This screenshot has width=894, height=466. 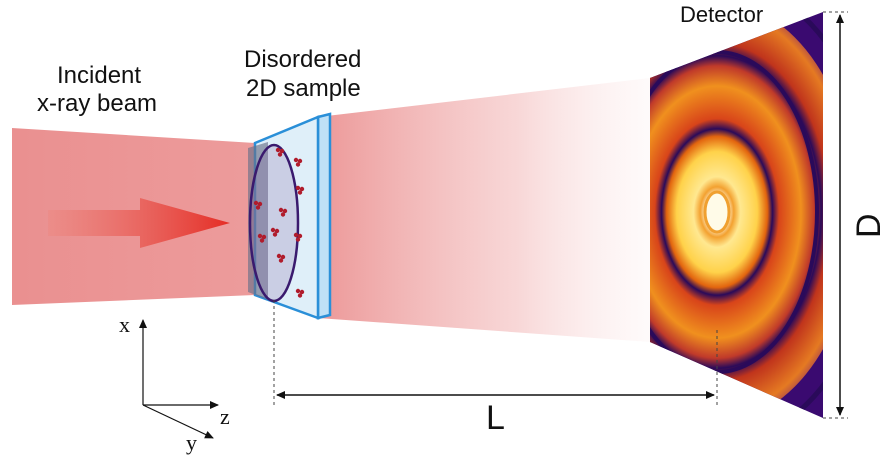 What do you see at coordinates (225, 416) in the screenshot?
I see `axis-z-label: z` at bounding box center [225, 416].